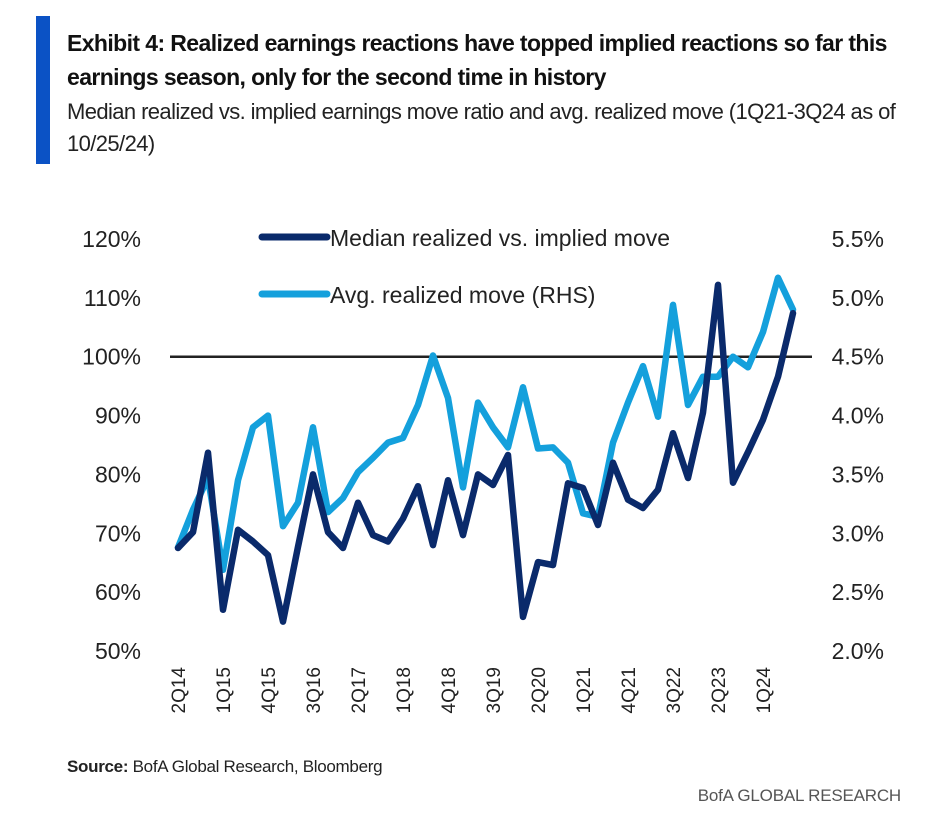 This screenshot has height=839, width=937. What do you see at coordinates (858, 445) in the screenshot?
I see `right-axis-ticks: 5.5% 5.0% 4.5% 4.0% 3.5% 3.0% 2.5% 2.0%` at bounding box center [858, 445].